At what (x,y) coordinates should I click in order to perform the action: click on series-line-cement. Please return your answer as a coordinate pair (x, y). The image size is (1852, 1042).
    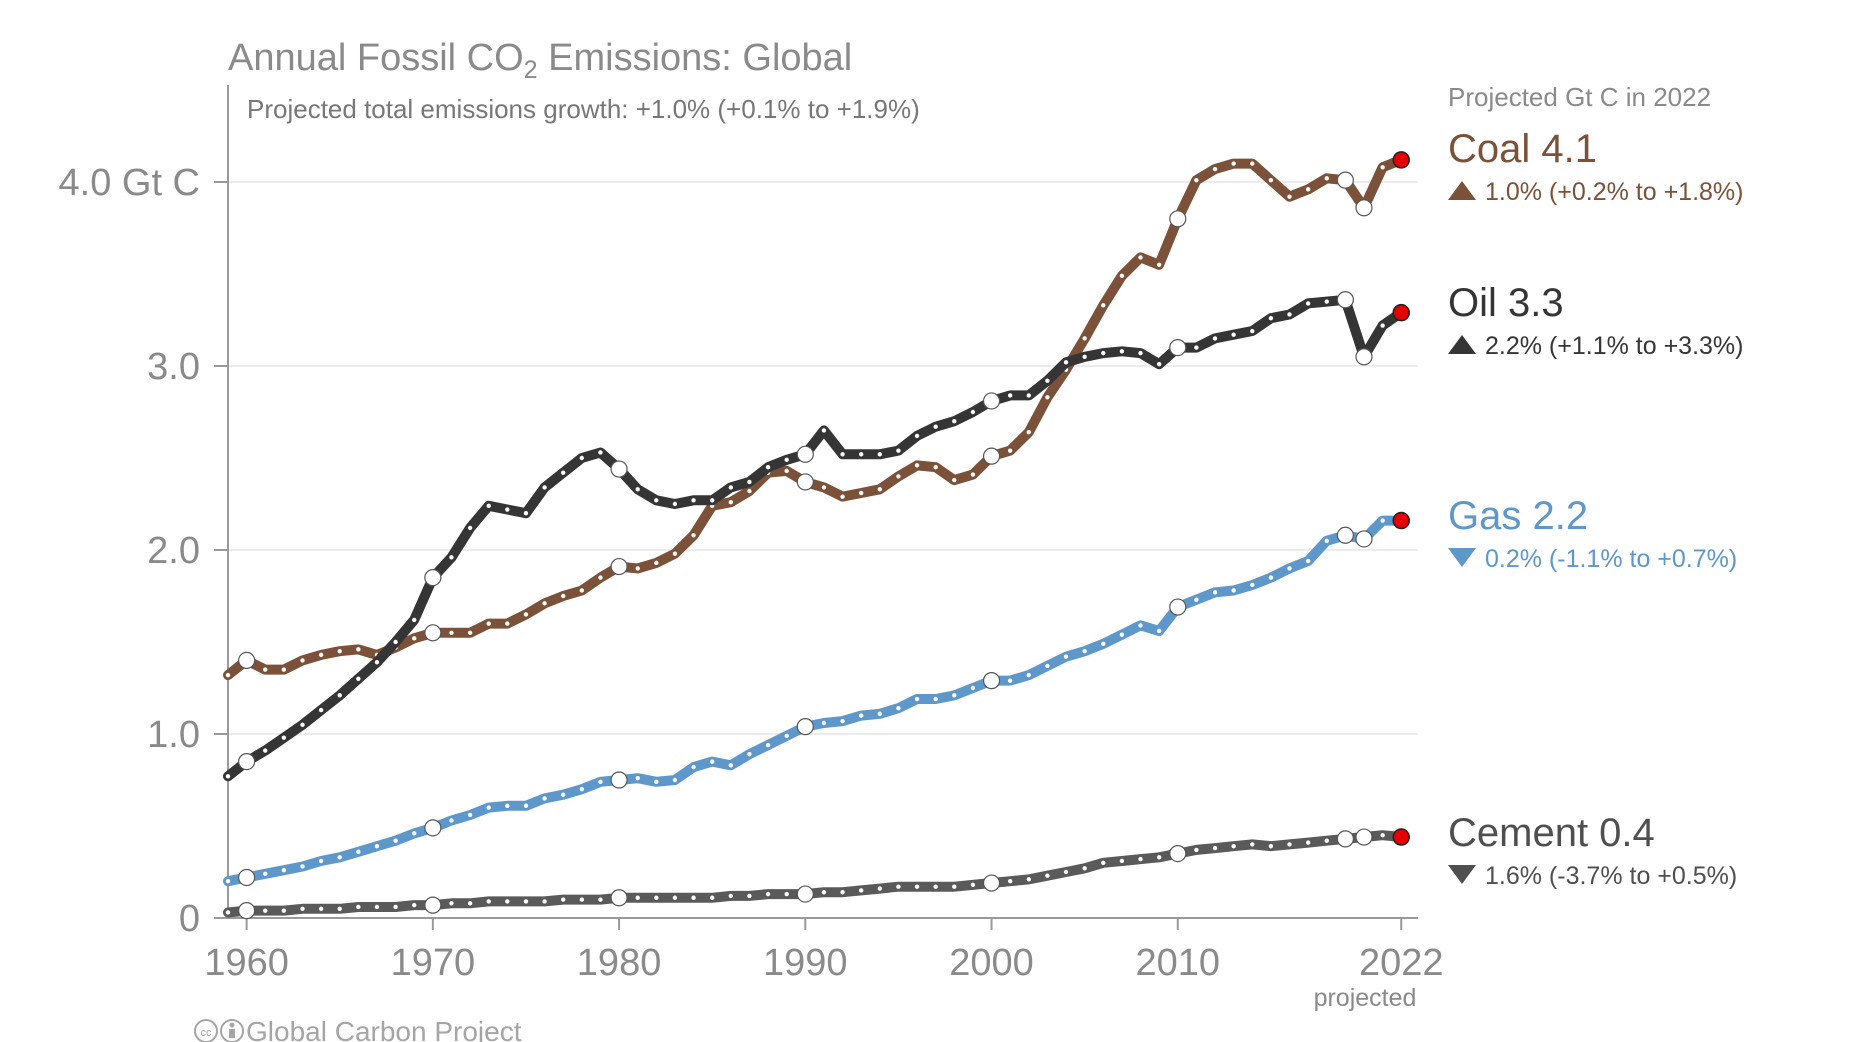
    Looking at the image, I should click on (815, 874).